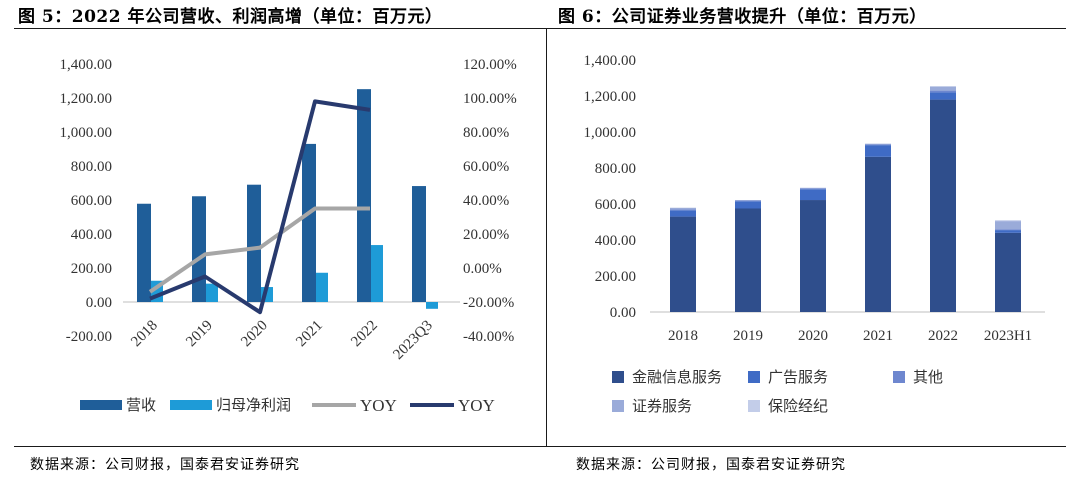 The height and width of the screenshot is (479, 1080). I want to click on y-left-tick-label: 400.00, so click(91, 235).